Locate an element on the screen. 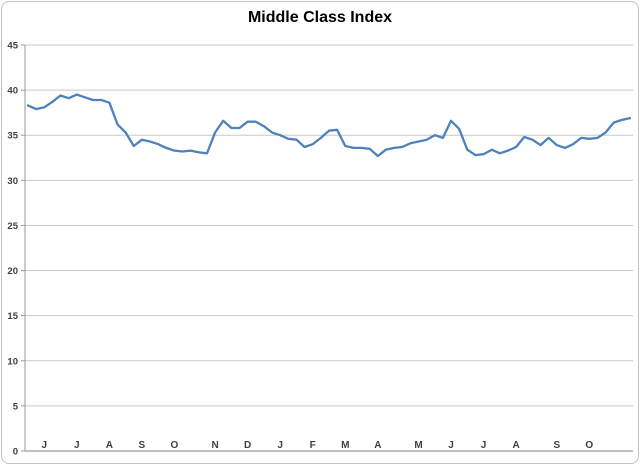 The width and height of the screenshot is (640, 465). y-tick-label: 15 is located at coordinates (12, 316).